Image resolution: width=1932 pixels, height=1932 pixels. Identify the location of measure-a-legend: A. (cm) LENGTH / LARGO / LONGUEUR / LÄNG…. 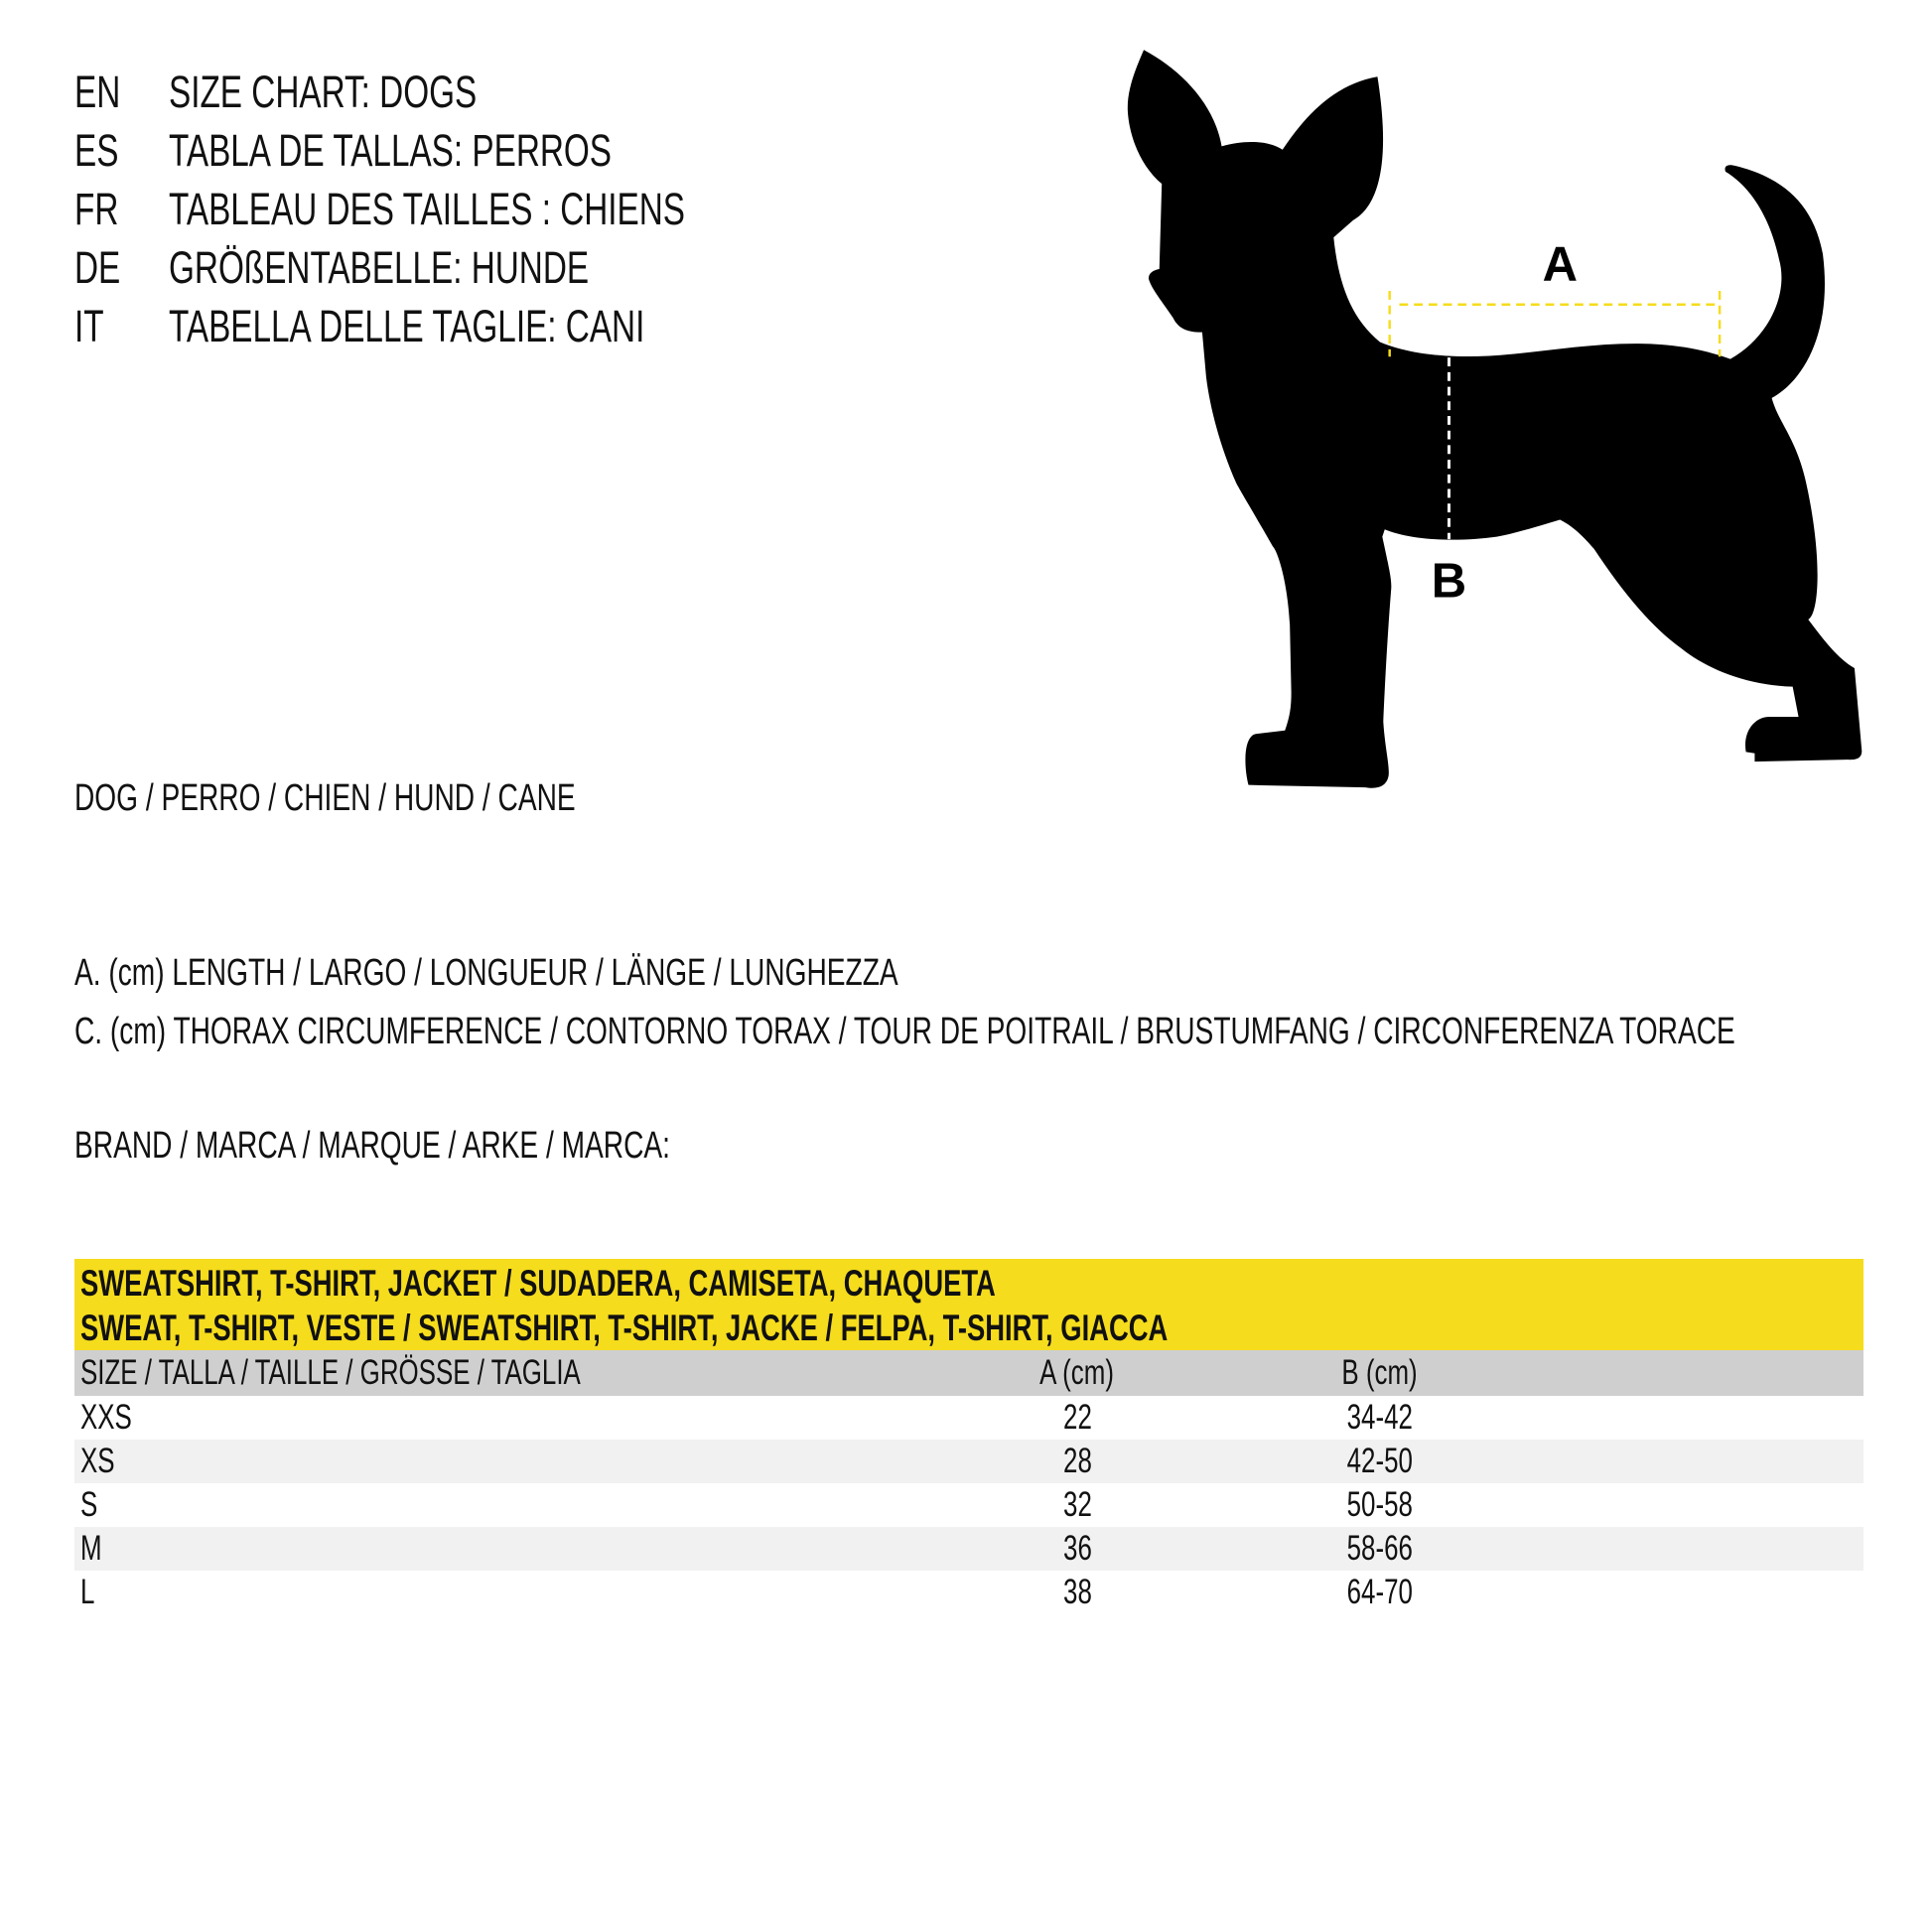
(630, 973).